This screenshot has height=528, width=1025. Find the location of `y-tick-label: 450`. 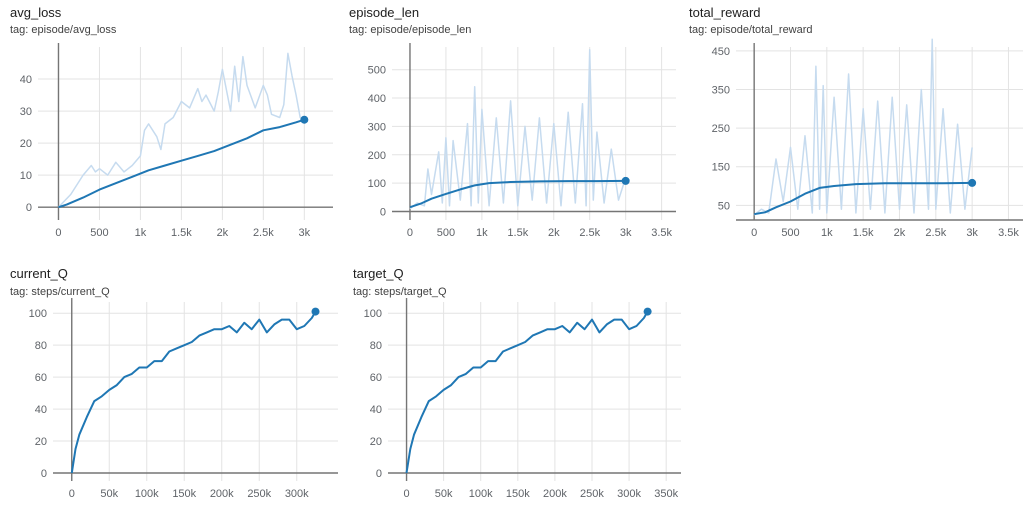

y-tick-label: 450 is located at coordinates (721, 52).